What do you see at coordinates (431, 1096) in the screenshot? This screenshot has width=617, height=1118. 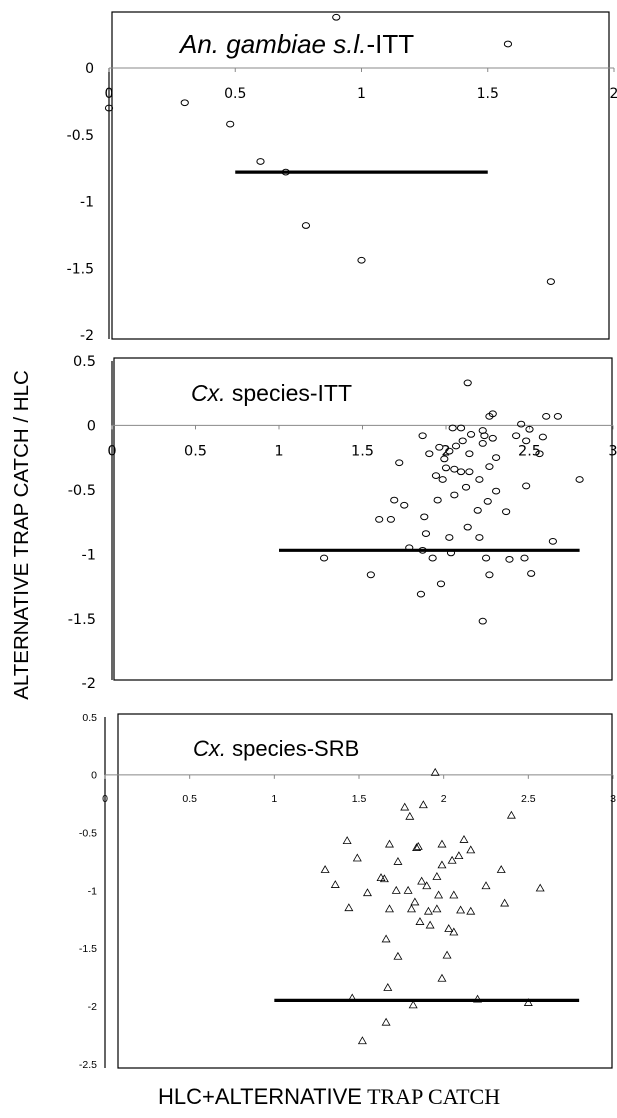 I see `x-axis-label-part-2: TRAP CATCH` at bounding box center [431, 1096].